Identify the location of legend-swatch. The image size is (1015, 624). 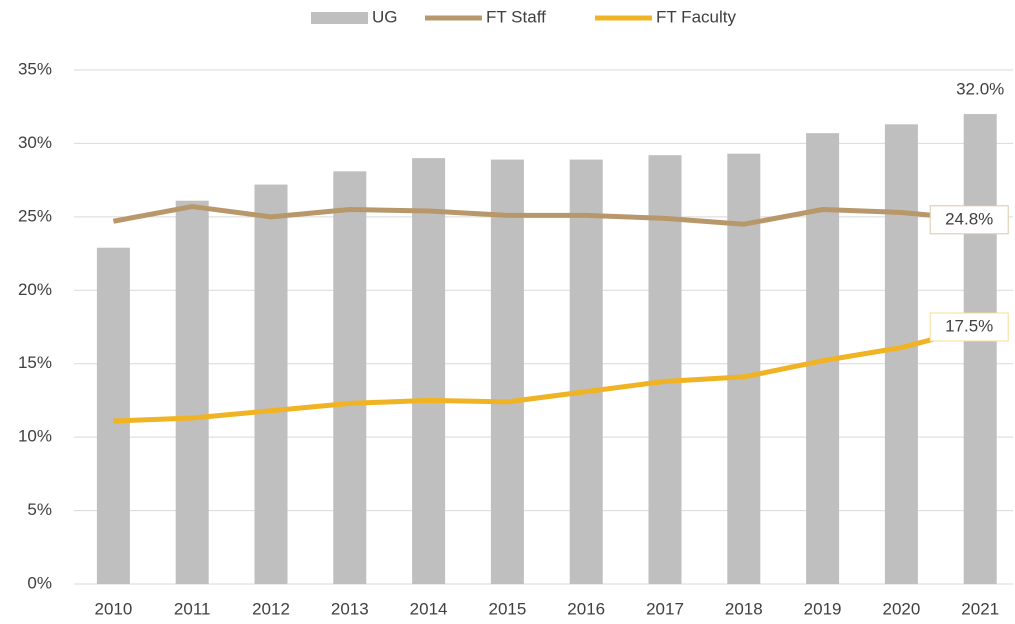
(339, 18).